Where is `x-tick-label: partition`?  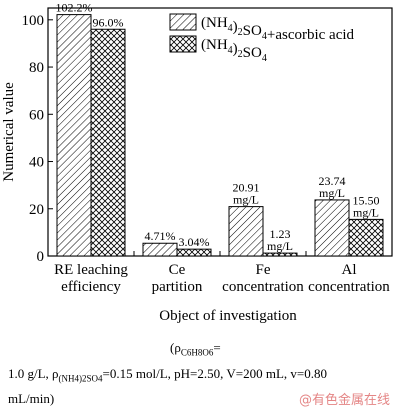
x-tick-label: partition is located at coordinates (177, 287).